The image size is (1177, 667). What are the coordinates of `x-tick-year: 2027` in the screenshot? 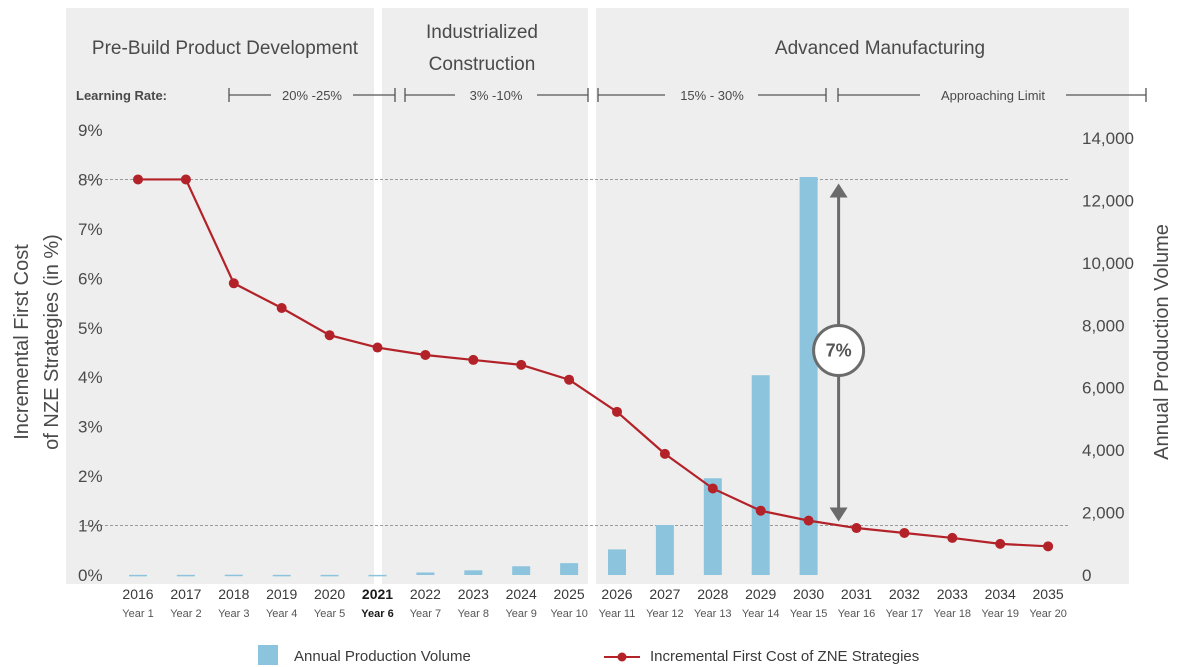 It's located at (664, 594).